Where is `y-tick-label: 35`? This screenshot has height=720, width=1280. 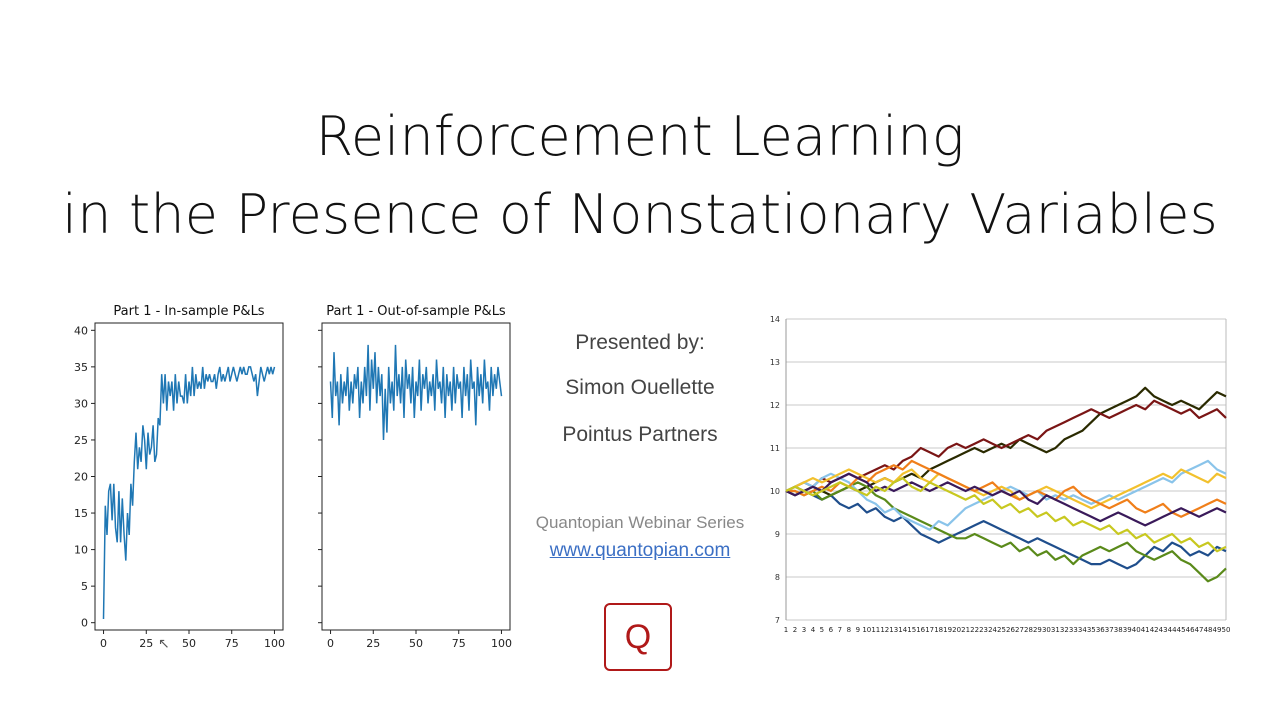 y-tick-label: 35 is located at coordinates (81, 367).